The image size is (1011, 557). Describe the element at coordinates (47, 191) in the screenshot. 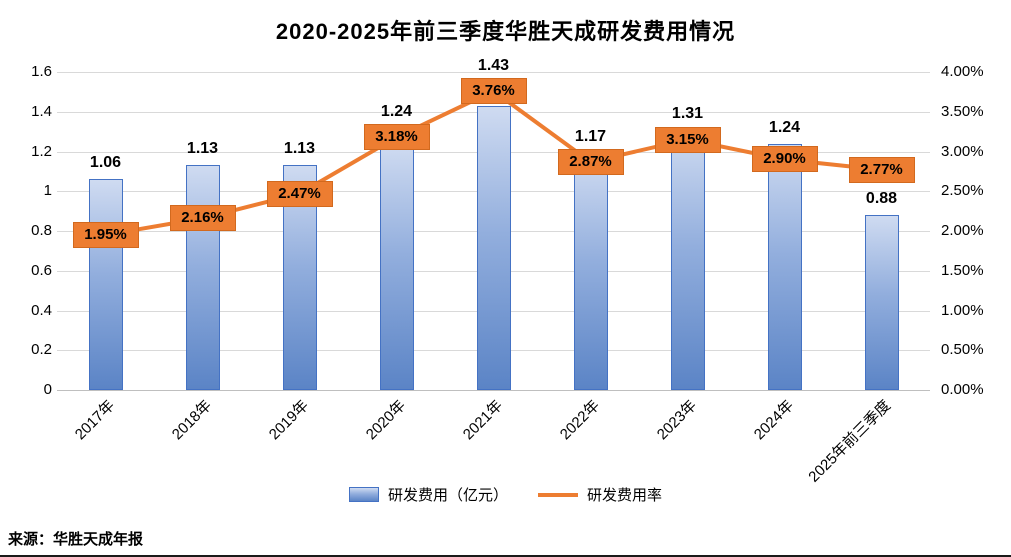

I see `y-axis-tick-left: 1` at that location.